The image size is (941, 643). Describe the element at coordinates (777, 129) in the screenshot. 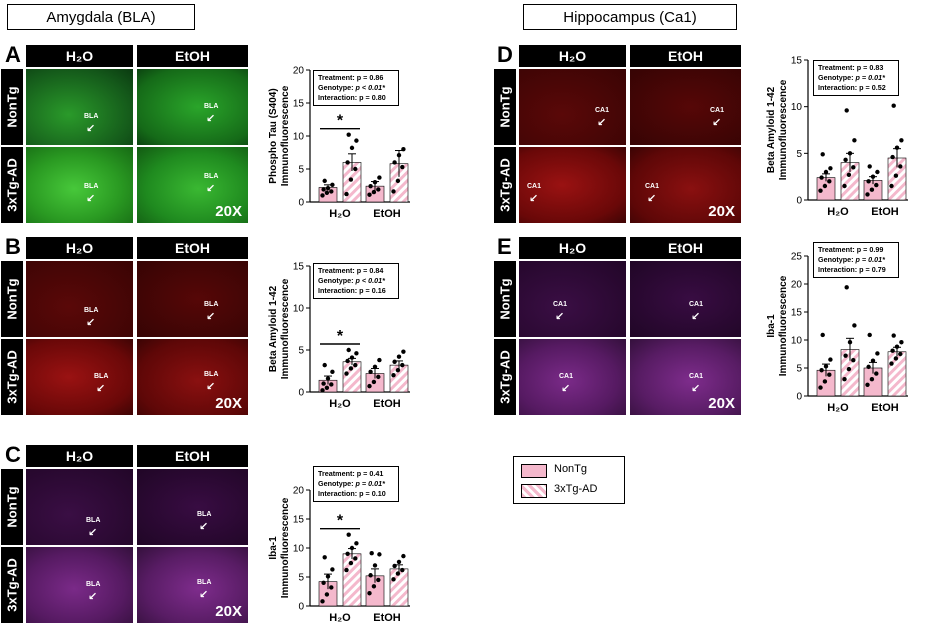

I see `y-axis-label: Beta Amyloid 1-42Immunofluorescence` at that location.